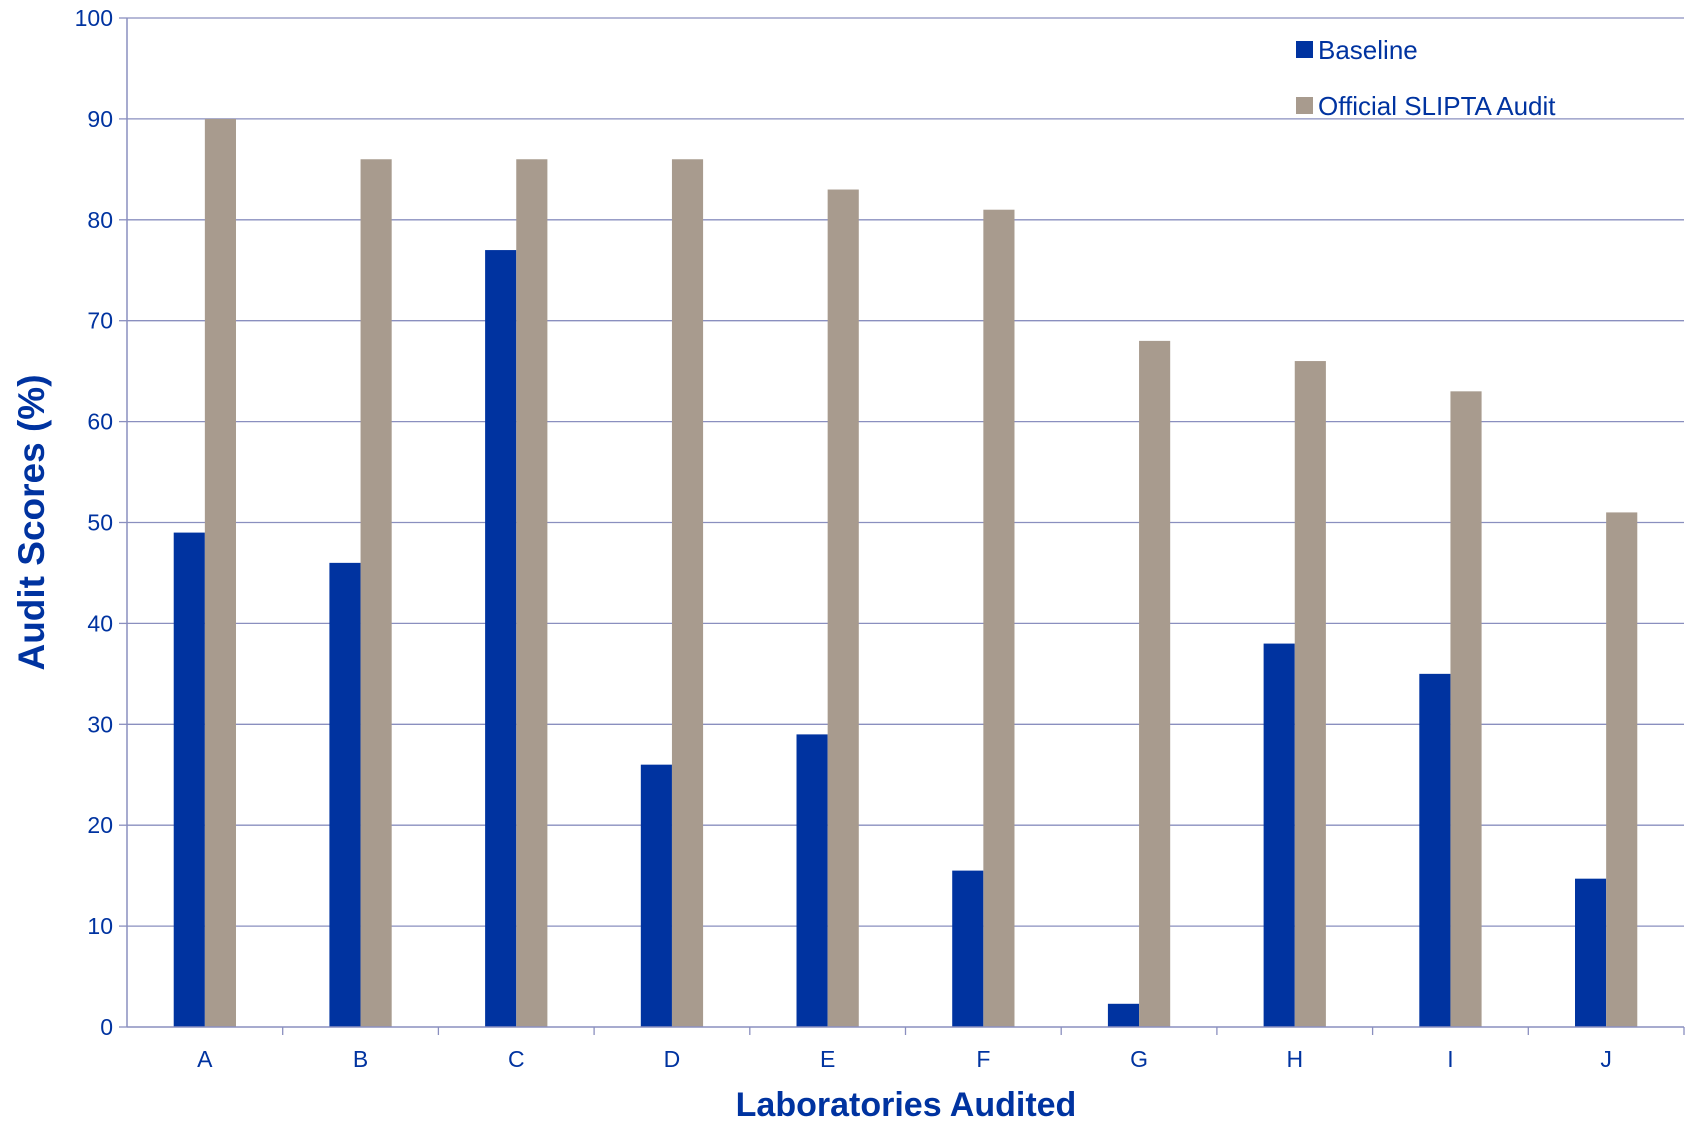 This screenshot has width=1690, height=1126. I want to click on bar-slipta-d, so click(687, 593).